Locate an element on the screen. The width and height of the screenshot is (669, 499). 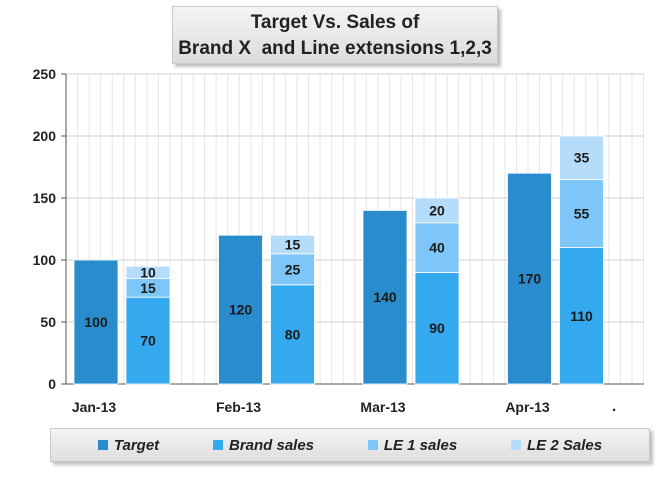
data-label: 70 is located at coordinates (148, 341).